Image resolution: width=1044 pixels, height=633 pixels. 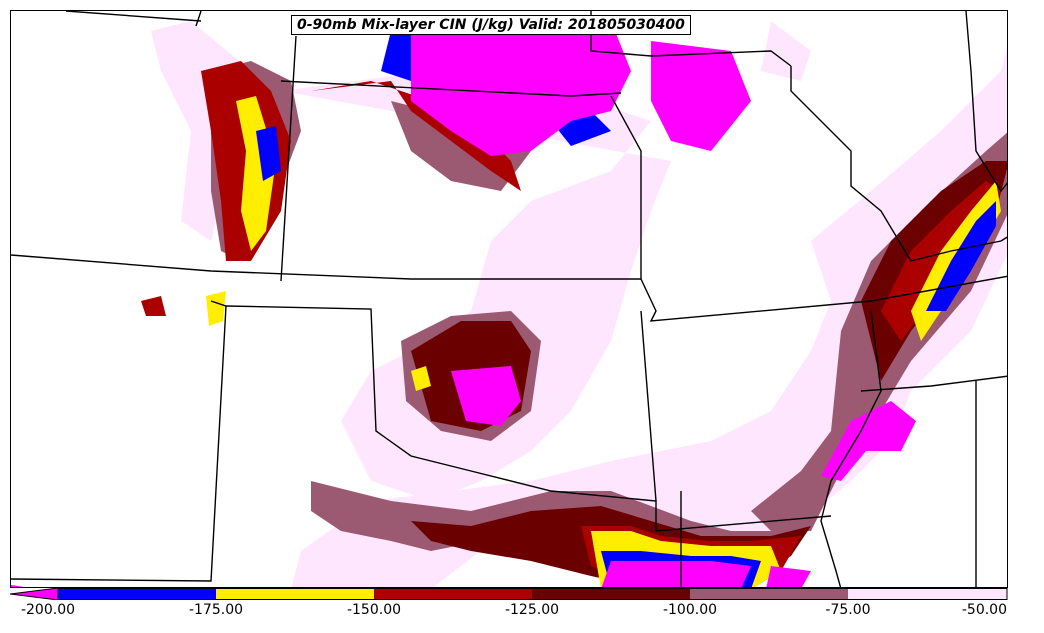 I want to click on colorbar-bin-mauve, so click(x=769, y=594).